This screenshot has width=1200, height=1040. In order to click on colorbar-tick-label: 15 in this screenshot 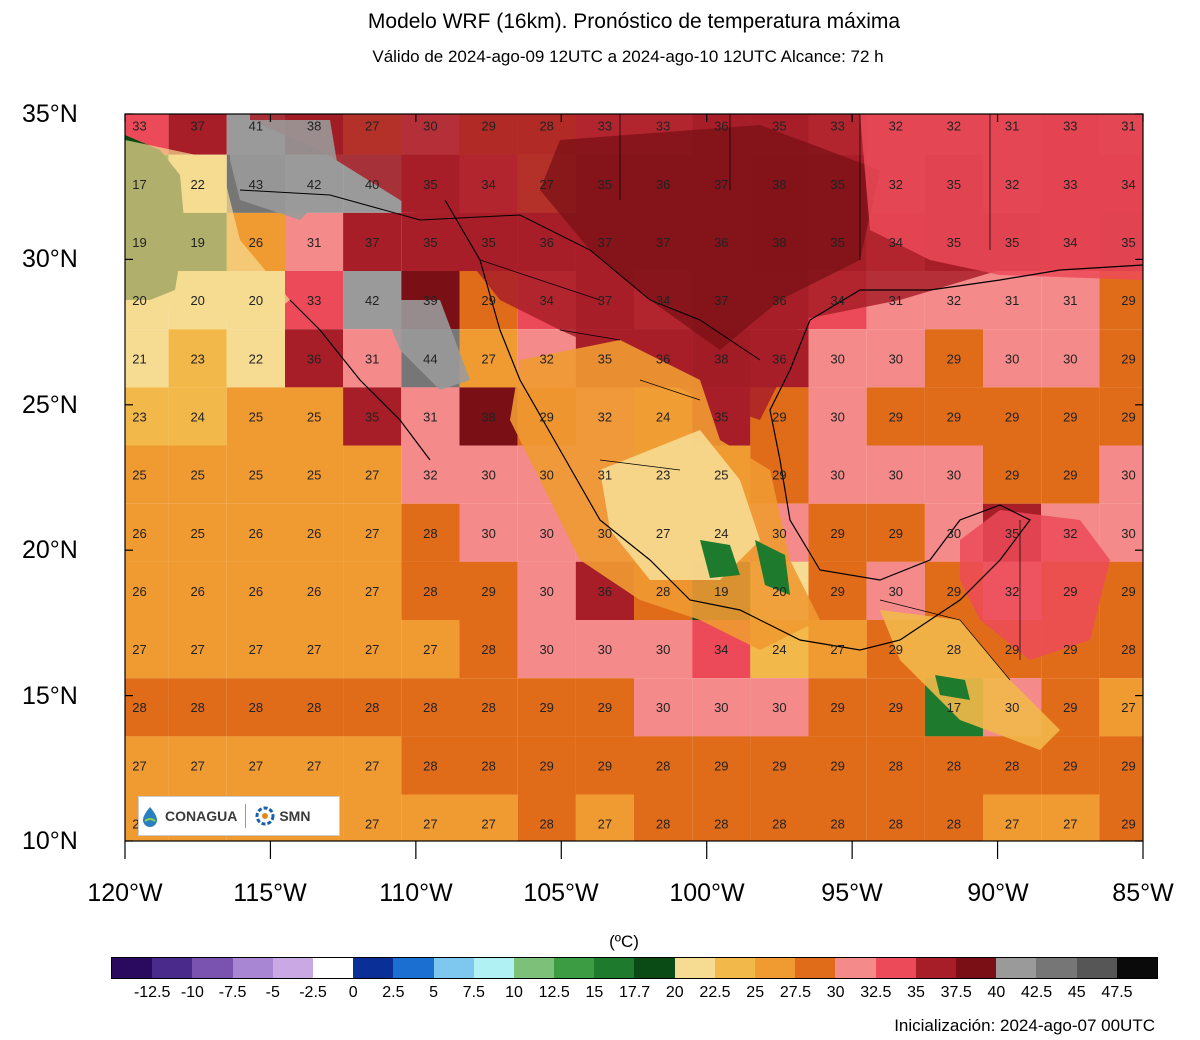, I will do `click(594, 992)`.